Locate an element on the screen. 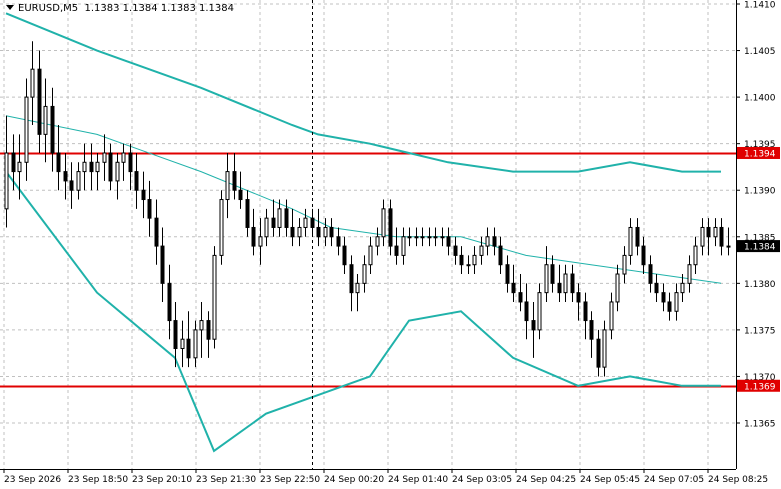 This screenshot has width=781, height=489. time-tick-label: 24 Sep 00:20 is located at coordinates (354, 480).